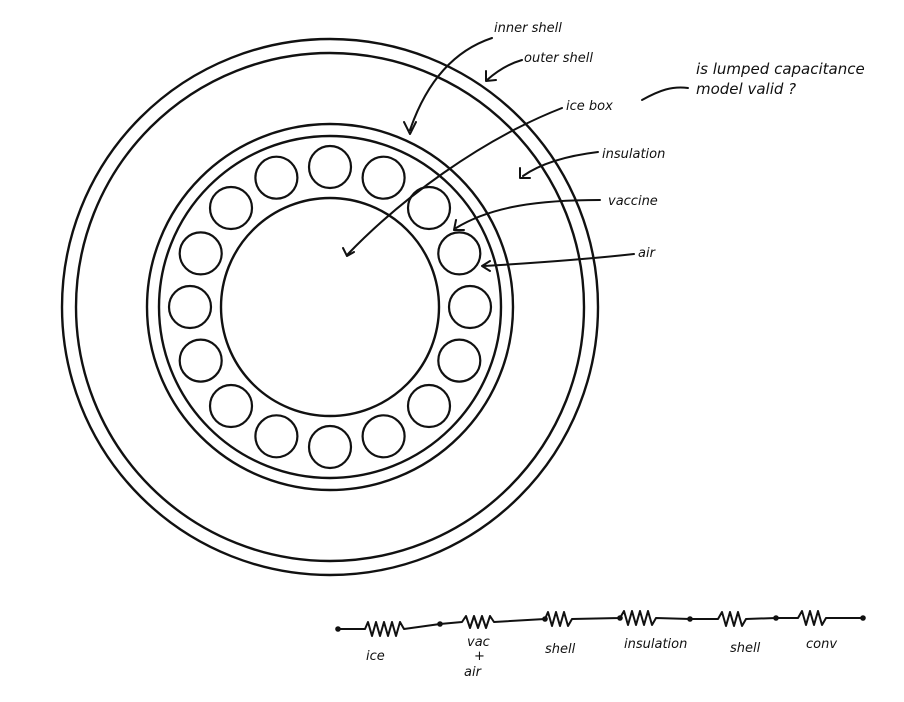  I want to click on node-ice, so click(338, 629).